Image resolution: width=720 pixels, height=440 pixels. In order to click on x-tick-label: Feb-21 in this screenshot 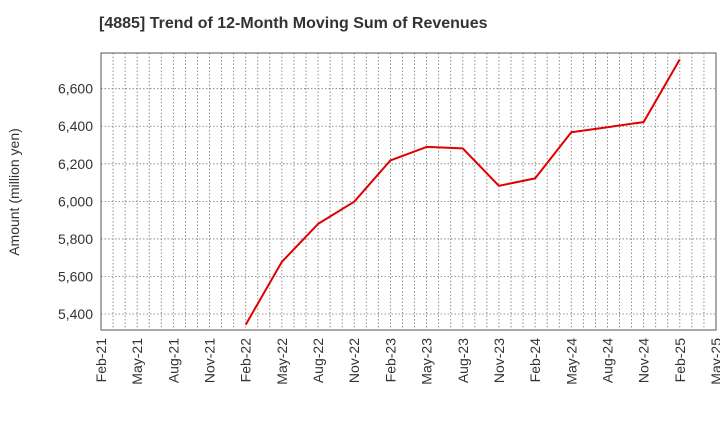, I will do `click(101, 360)`.